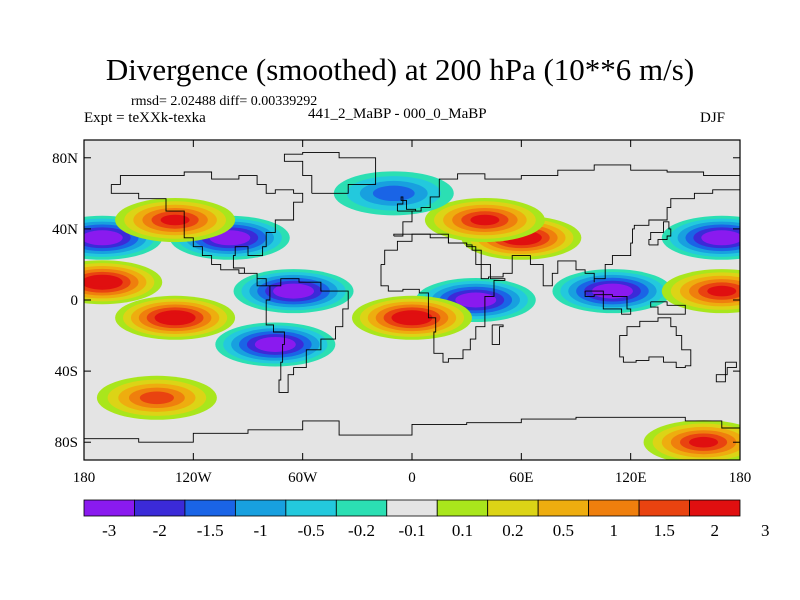  I want to click on colorbar-label: -3, so click(109, 530).